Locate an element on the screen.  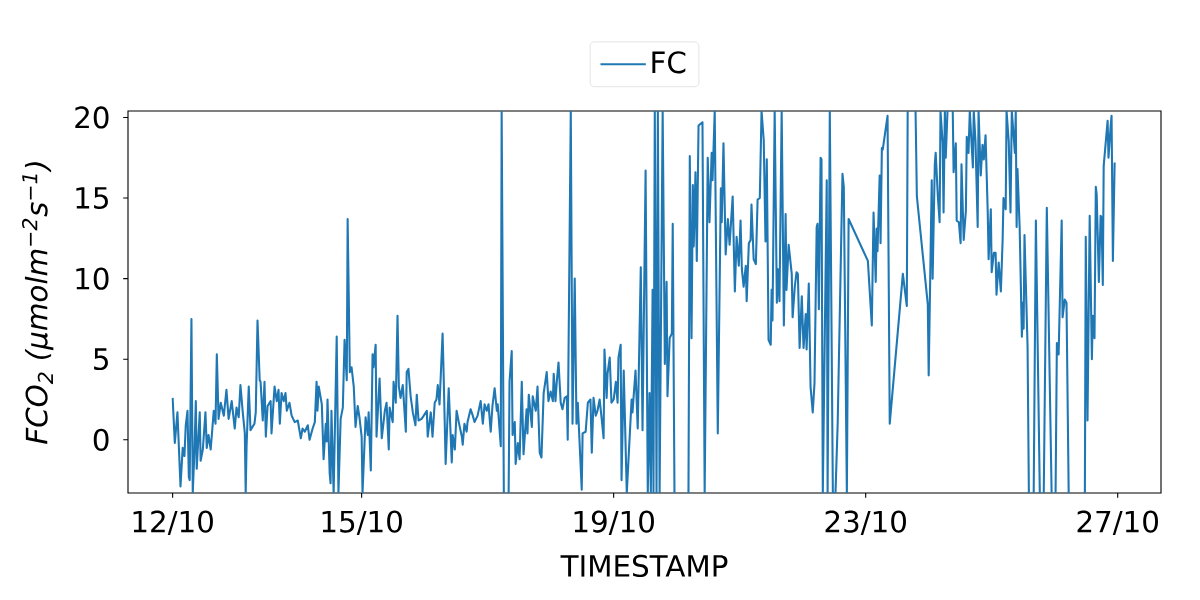
y-tick-label: 5 is located at coordinates (101, 359).